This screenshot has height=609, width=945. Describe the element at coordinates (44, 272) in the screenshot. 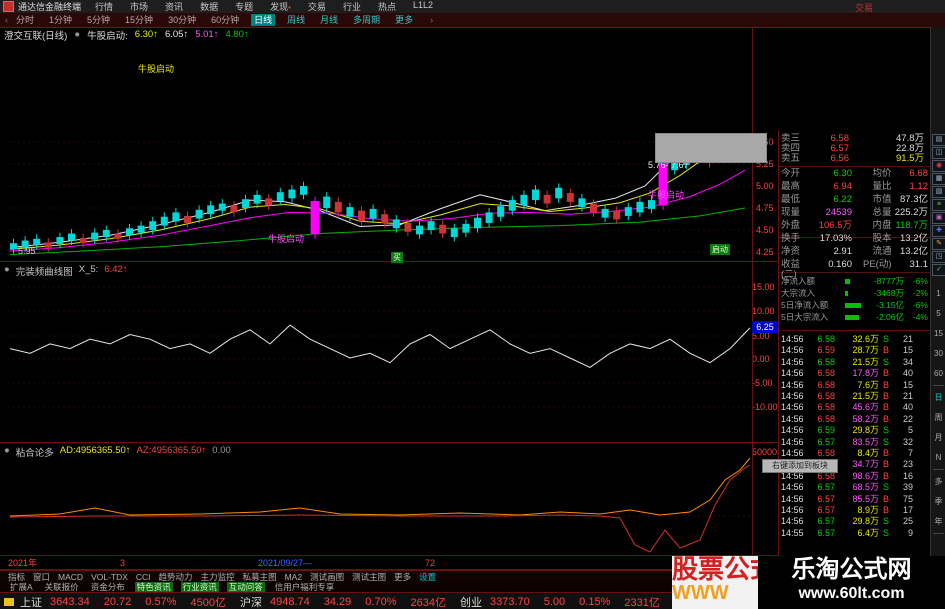

I see `panel2-indicator-name: 完装频曲线图` at that location.